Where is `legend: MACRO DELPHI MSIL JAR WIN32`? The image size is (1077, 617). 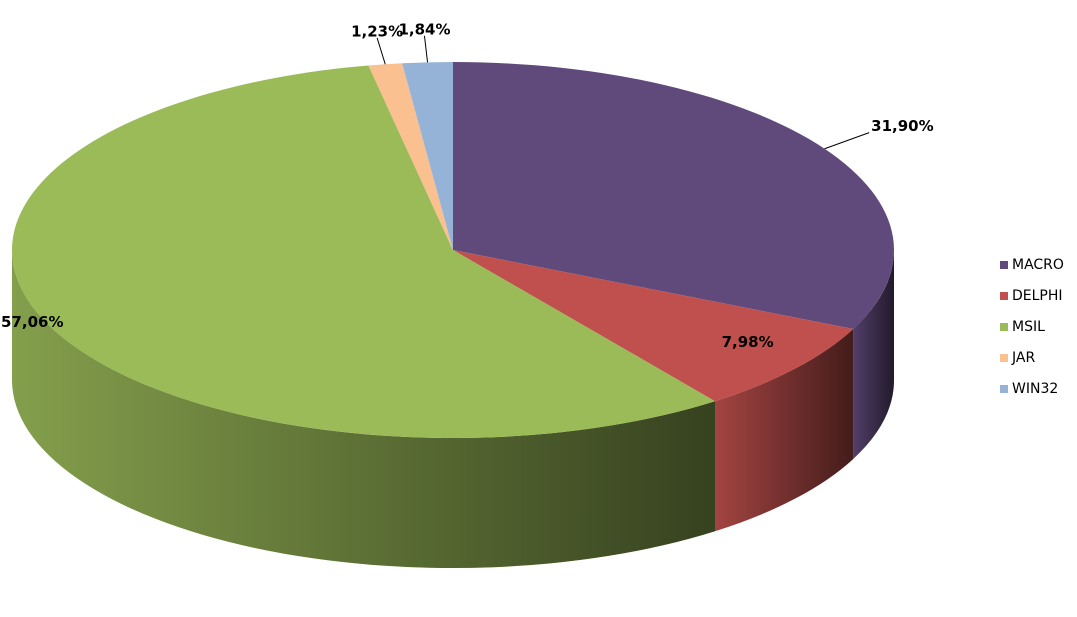
legend: MACRO DELPHI MSIL JAR WIN32 is located at coordinates (1032, 327).